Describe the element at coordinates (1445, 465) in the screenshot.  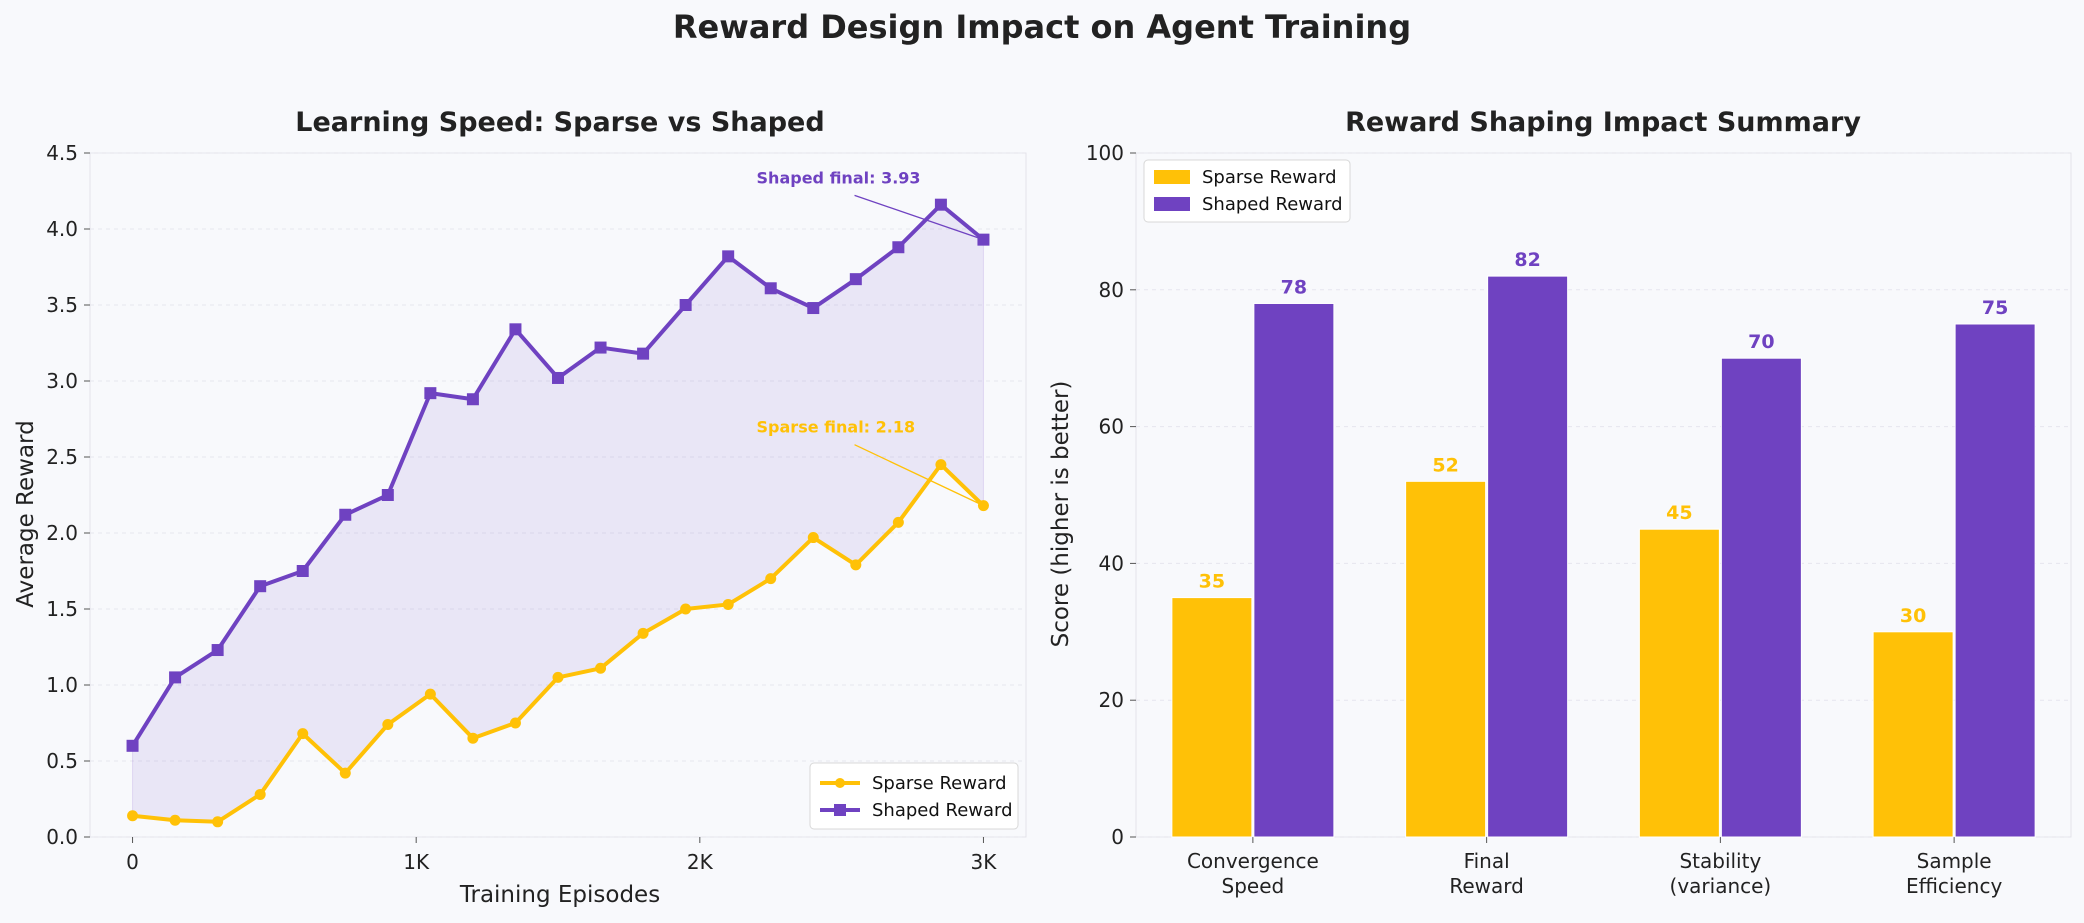
I see `sparse-bar-value-label: 52` at that location.